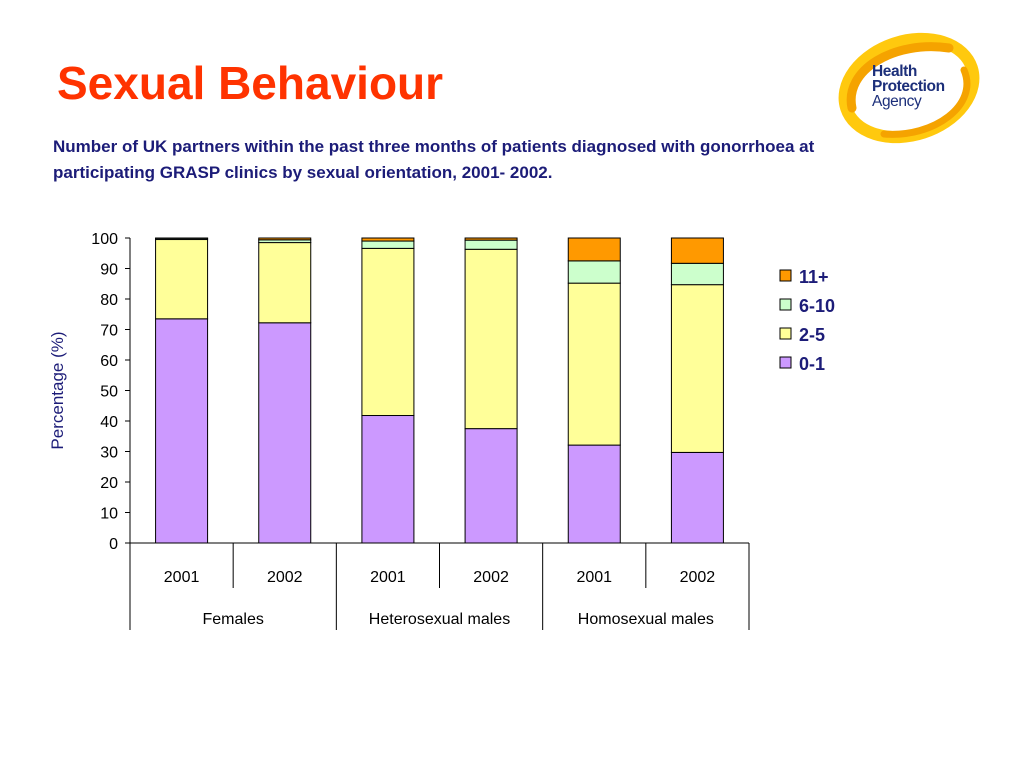 This screenshot has height=768, width=1024. Describe the element at coordinates (109, 331) in the screenshot. I see `y-tick-label: 70` at that location.